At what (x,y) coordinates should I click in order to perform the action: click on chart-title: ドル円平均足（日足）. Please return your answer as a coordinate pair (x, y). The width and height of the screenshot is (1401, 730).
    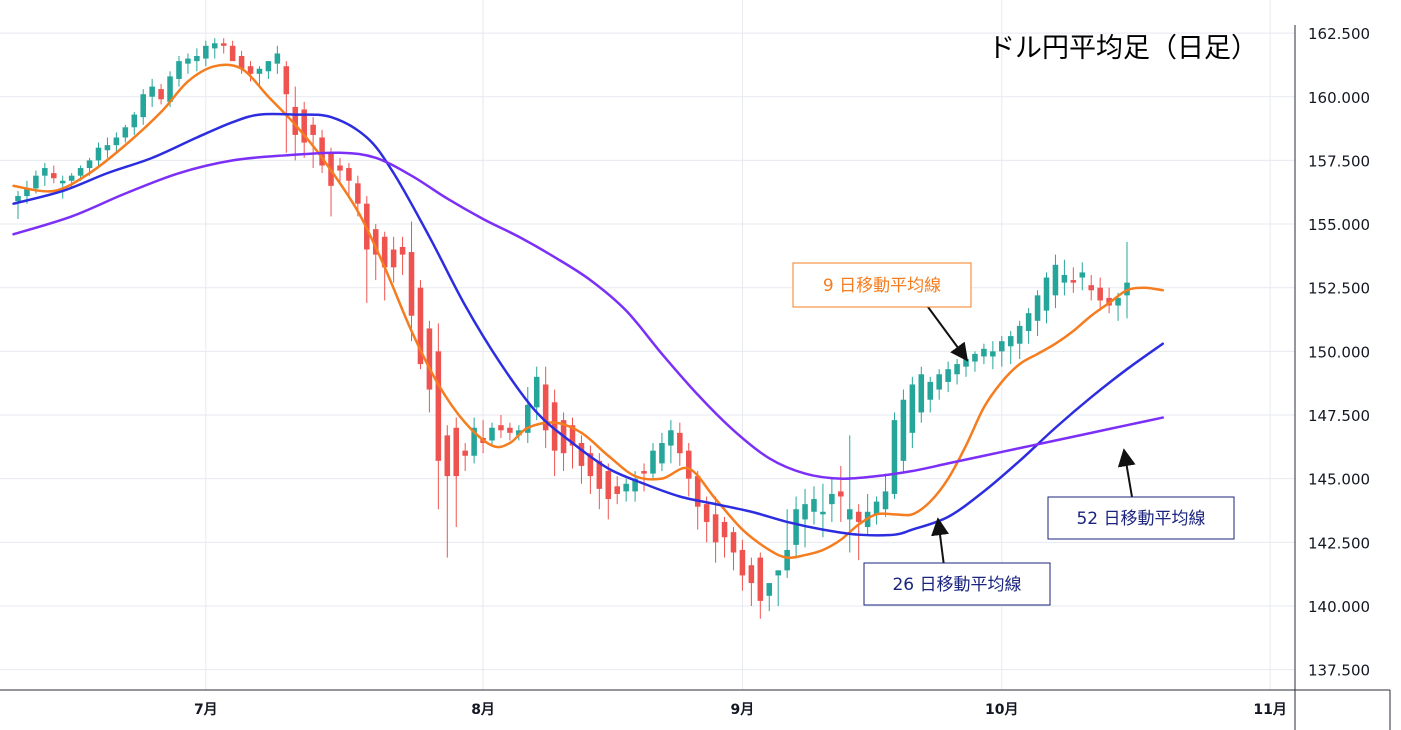
    Looking at the image, I should click on (1123, 48).